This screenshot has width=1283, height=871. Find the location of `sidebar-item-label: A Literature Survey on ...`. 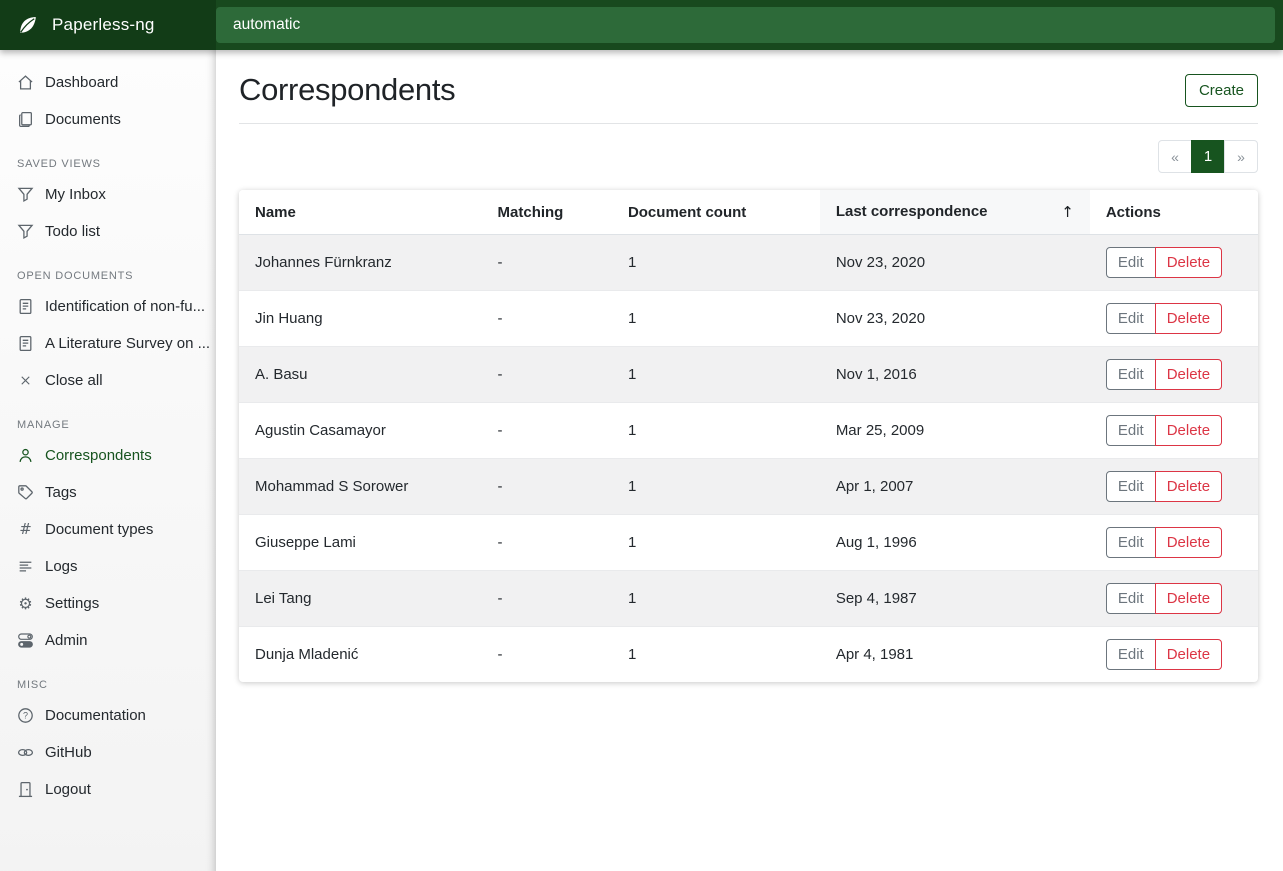

sidebar-item-label: A Literature Survey on ... is located at coordinates (128, 343).